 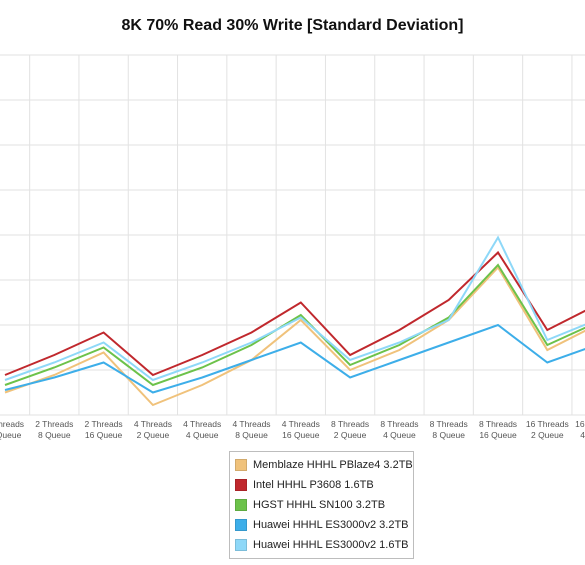 I want to click on legend-label: Memblaze HHHL PBlaze4 3.2TB, so click(x=333, y=465).